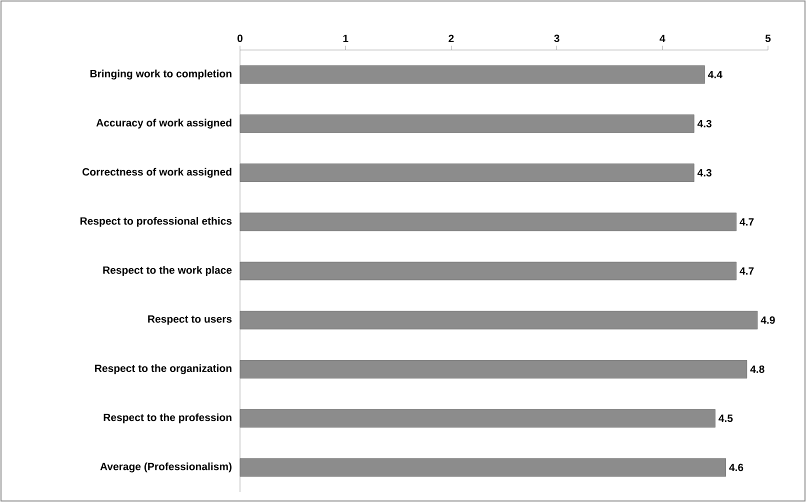  What do you see at coordinates (757, 369) in the screenshot?
I see `data-label: 4.8` at bounding box center [757, 369].